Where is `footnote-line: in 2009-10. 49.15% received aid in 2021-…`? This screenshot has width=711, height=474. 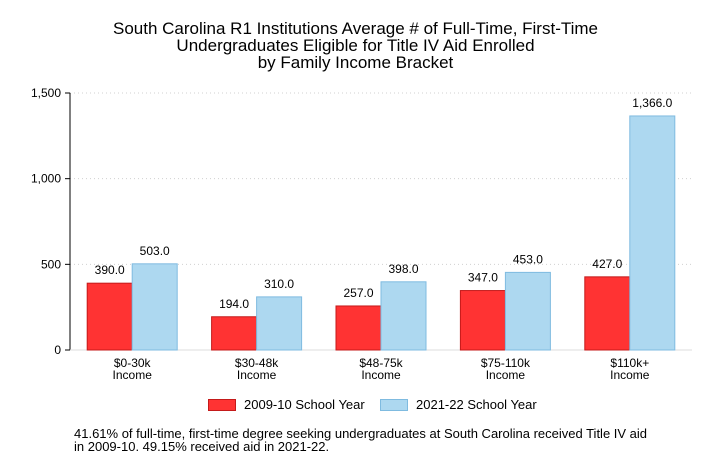 footnote-line: in 2009-10. 49.15% received aid in 2021-… is located at coordinates (202, 446).